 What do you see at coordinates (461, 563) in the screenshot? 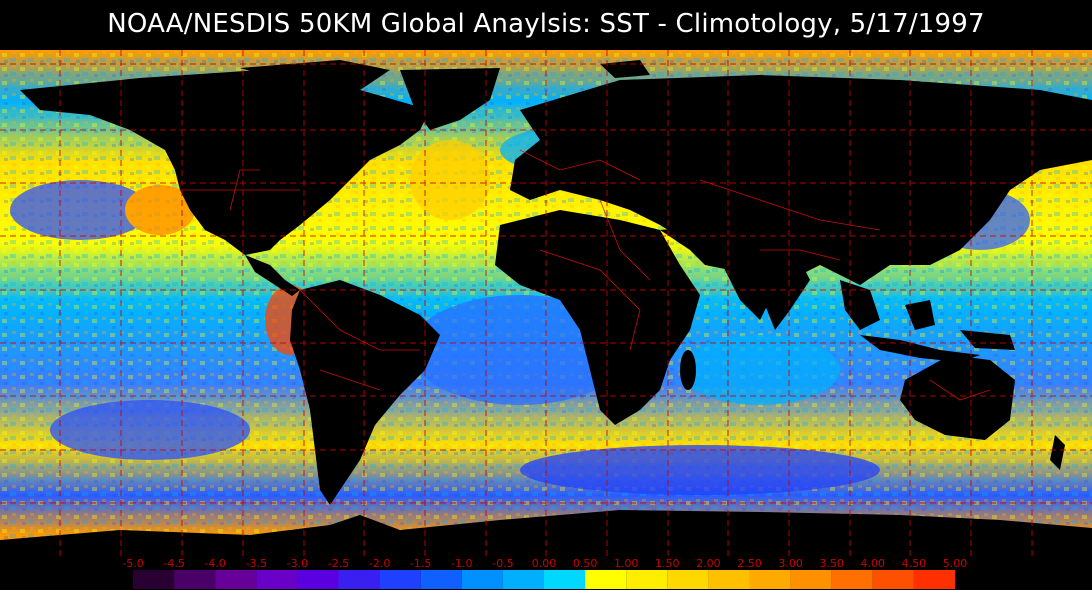
I see `legend-tick-label: -1.0` at bounding box center [461, 563].